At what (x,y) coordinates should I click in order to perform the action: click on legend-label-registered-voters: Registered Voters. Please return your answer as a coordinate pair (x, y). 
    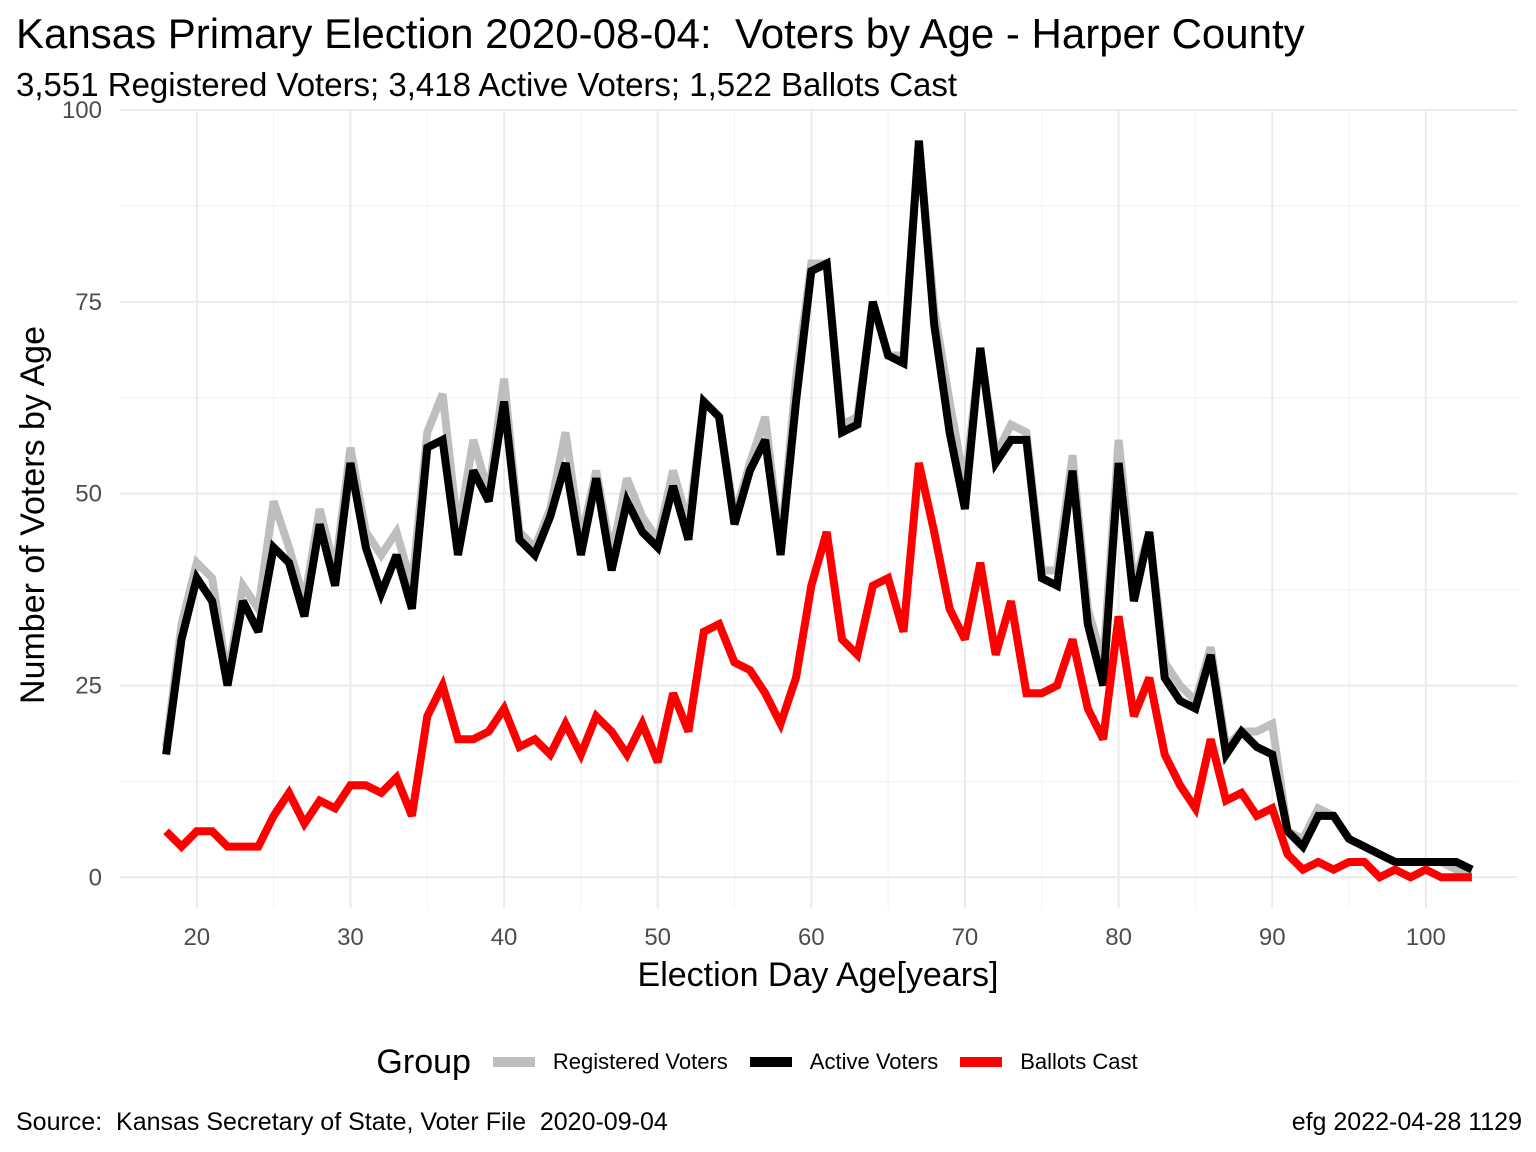
    Looking at the image, I should click on (640, 1061).